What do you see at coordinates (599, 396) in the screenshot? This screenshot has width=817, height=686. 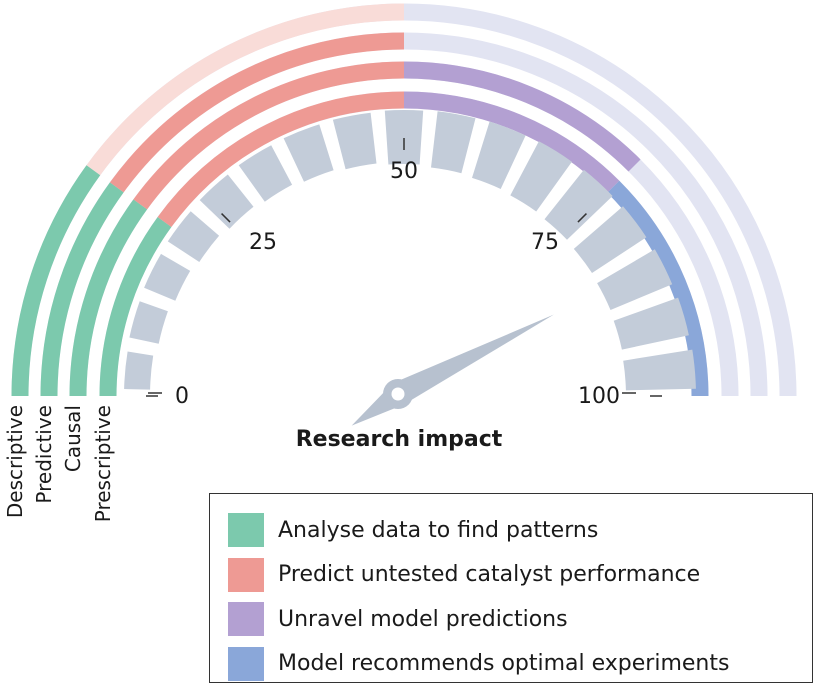 I see `tick-label-100: 100` at bounding box center [599, 396].